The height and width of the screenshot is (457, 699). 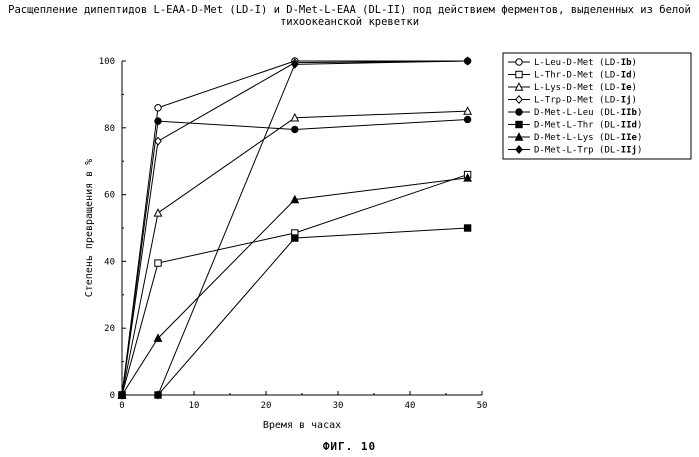 I want to click on legend-label: D-Met-L-Lys (DL-IIe), so click(x=588, y=138).